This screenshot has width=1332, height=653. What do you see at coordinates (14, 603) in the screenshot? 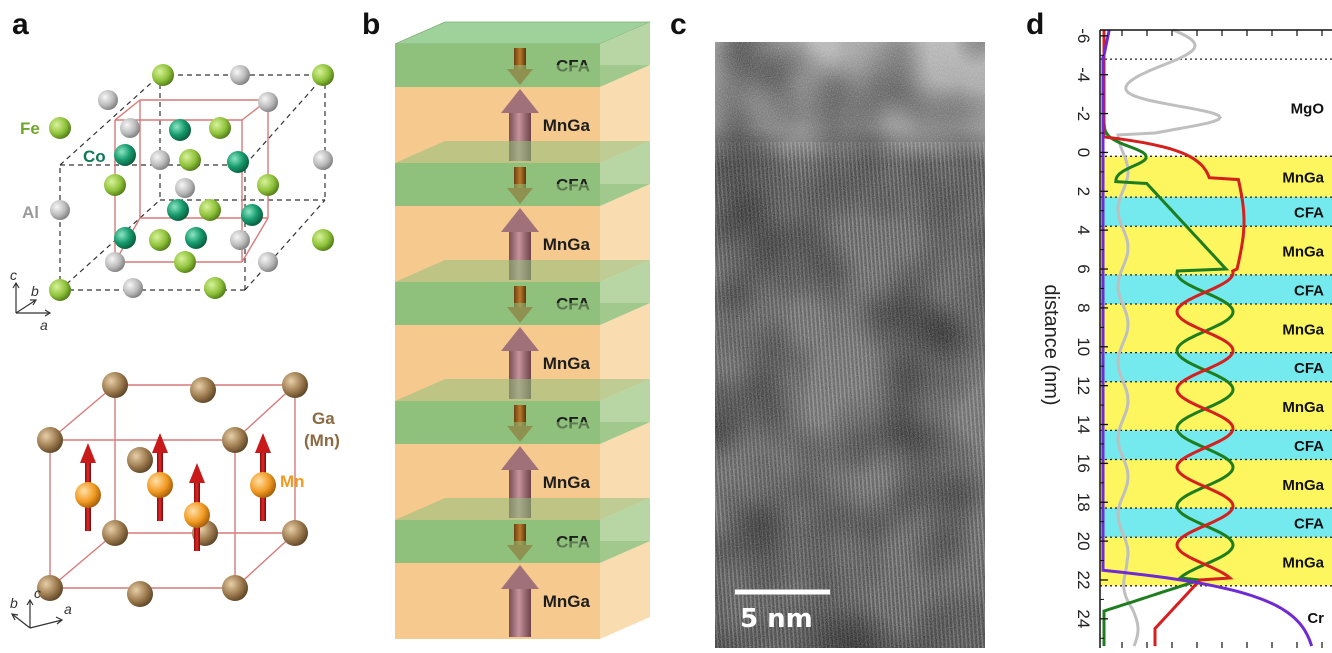
I see `axis-b-bottom: b` at bounding box center [14, 603].